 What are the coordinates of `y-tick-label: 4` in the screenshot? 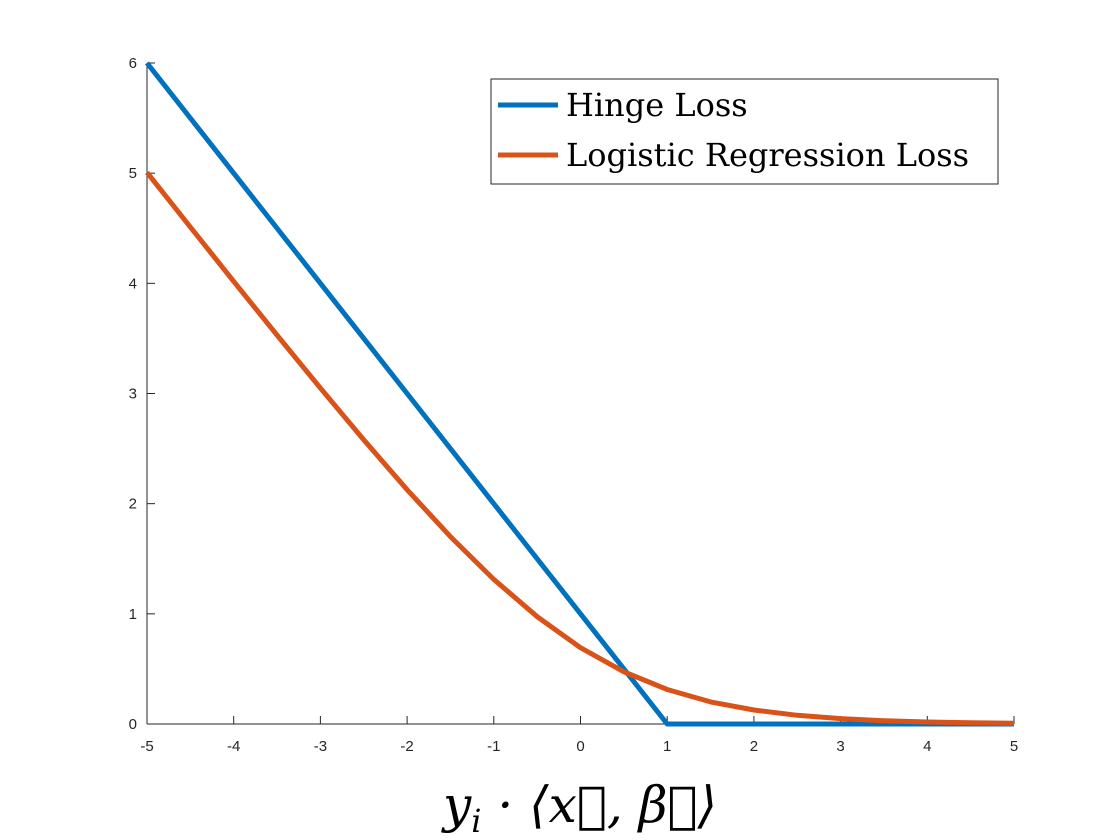 It's located at (133, 283).